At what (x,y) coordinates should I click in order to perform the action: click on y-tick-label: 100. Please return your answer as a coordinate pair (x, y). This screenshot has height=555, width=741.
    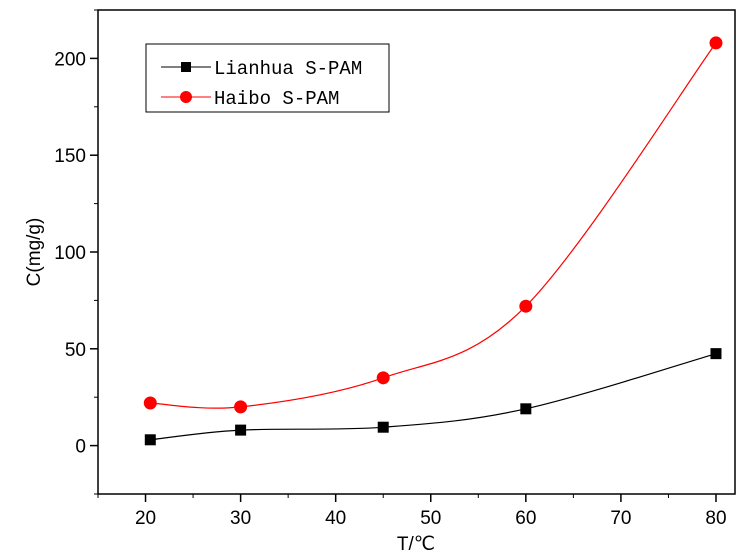
    Looking at the image, I should click on (70, 253).